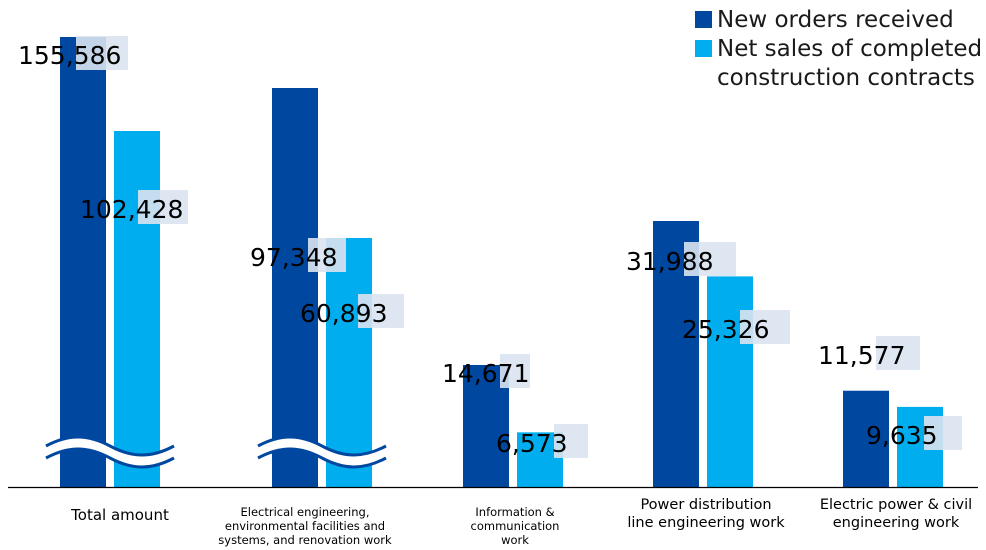 The width and height of the screenshot is (986, 550). I want to click on category-label-electric-power-civil: Electric power & civil engineering work, so click(896, 514).